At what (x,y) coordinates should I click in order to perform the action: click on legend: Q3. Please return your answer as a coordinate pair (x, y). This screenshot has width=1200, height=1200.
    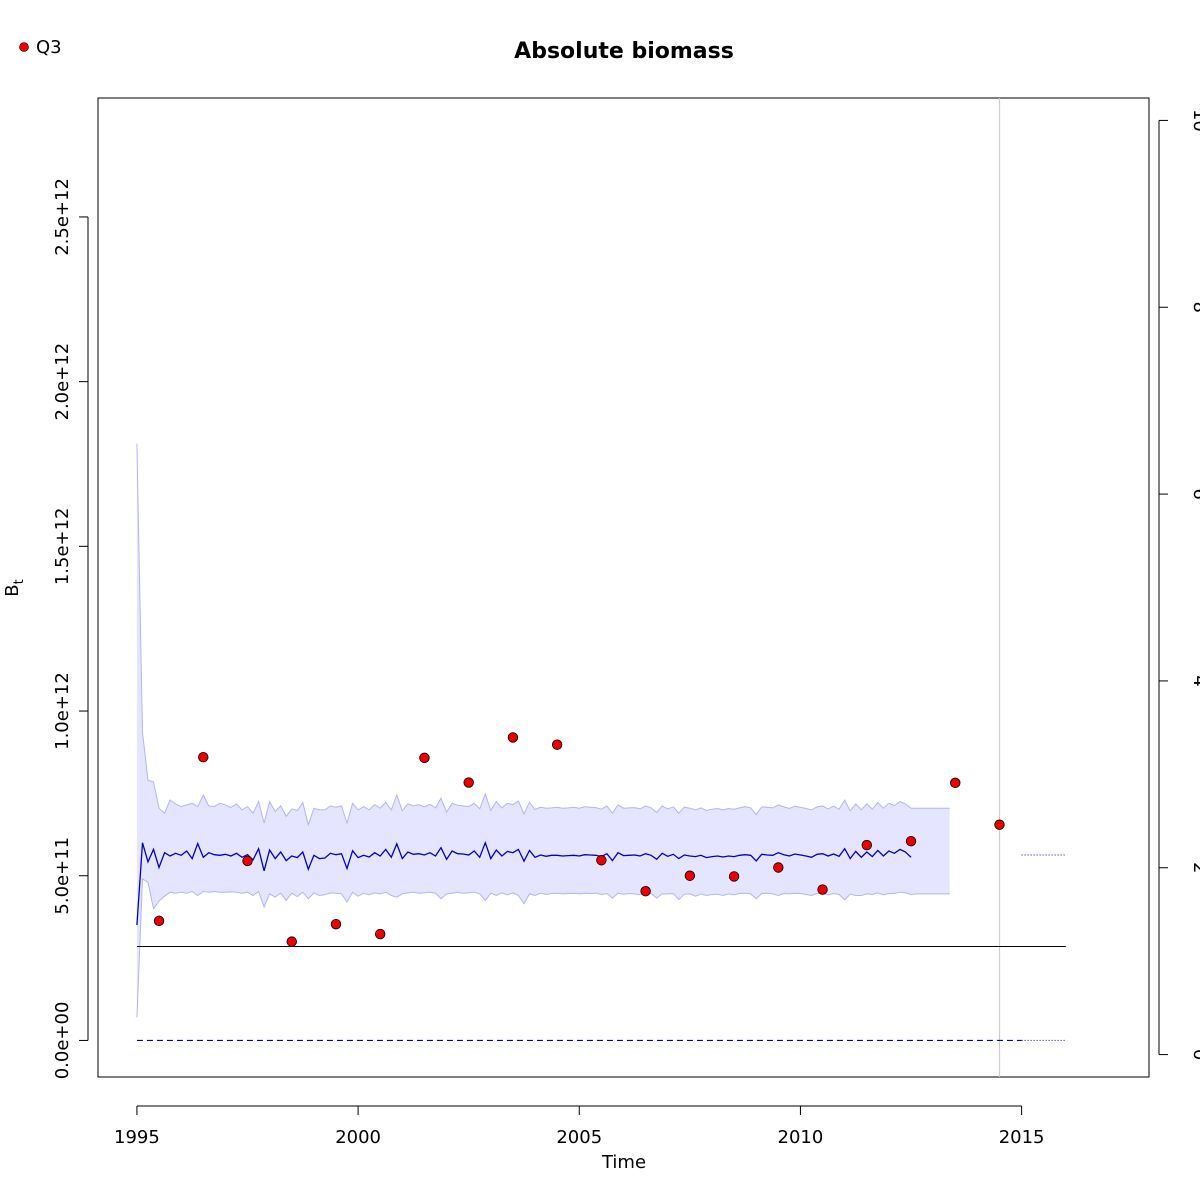
    Looking at the image, I should click on (40, 47).